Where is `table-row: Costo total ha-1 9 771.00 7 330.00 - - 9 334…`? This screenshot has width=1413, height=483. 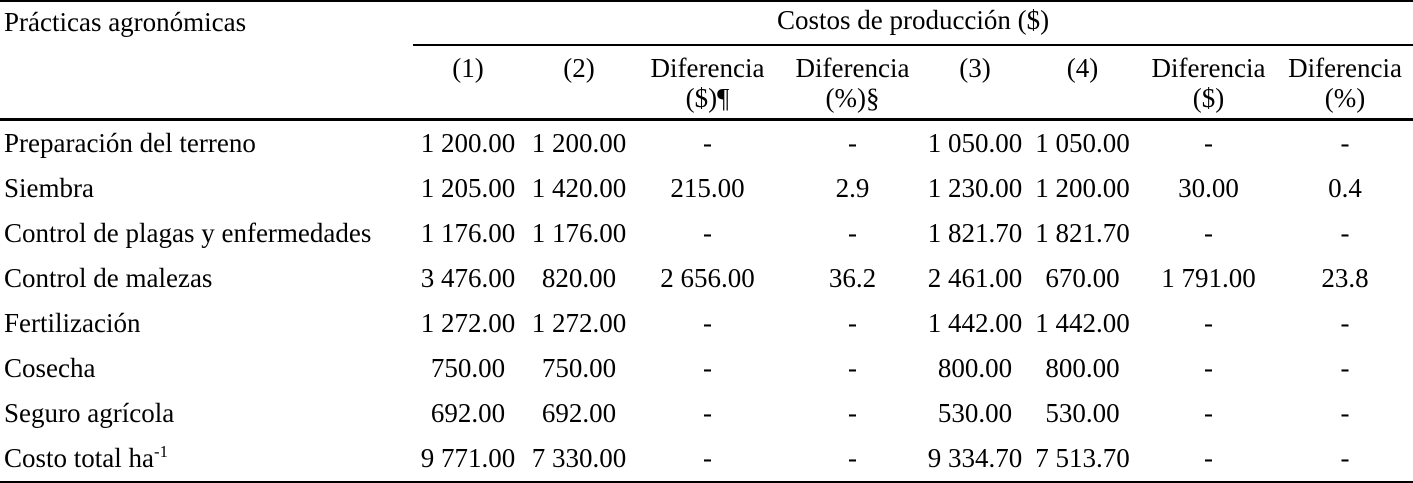
table-row: Costo total ha-1 9 771.00 7 330.00 - - 9 334… is located at coordinates (706, 459).